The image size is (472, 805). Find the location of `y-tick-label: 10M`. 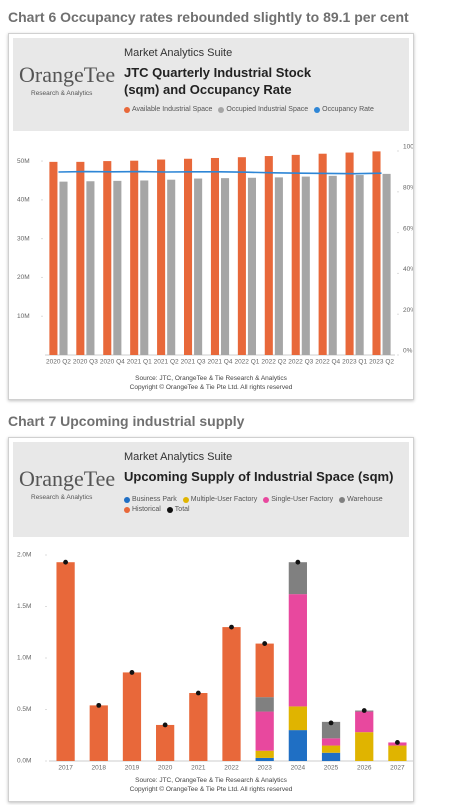

y-tick-label: 10M is located at coordinates (23, 316).